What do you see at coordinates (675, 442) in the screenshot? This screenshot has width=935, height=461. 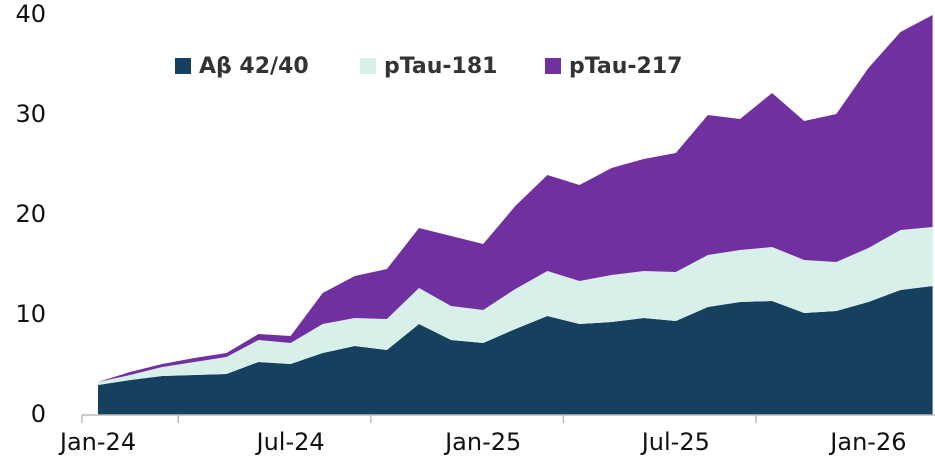 I see `x-tick-label: Jul-25` at bounding box center [675, 442].